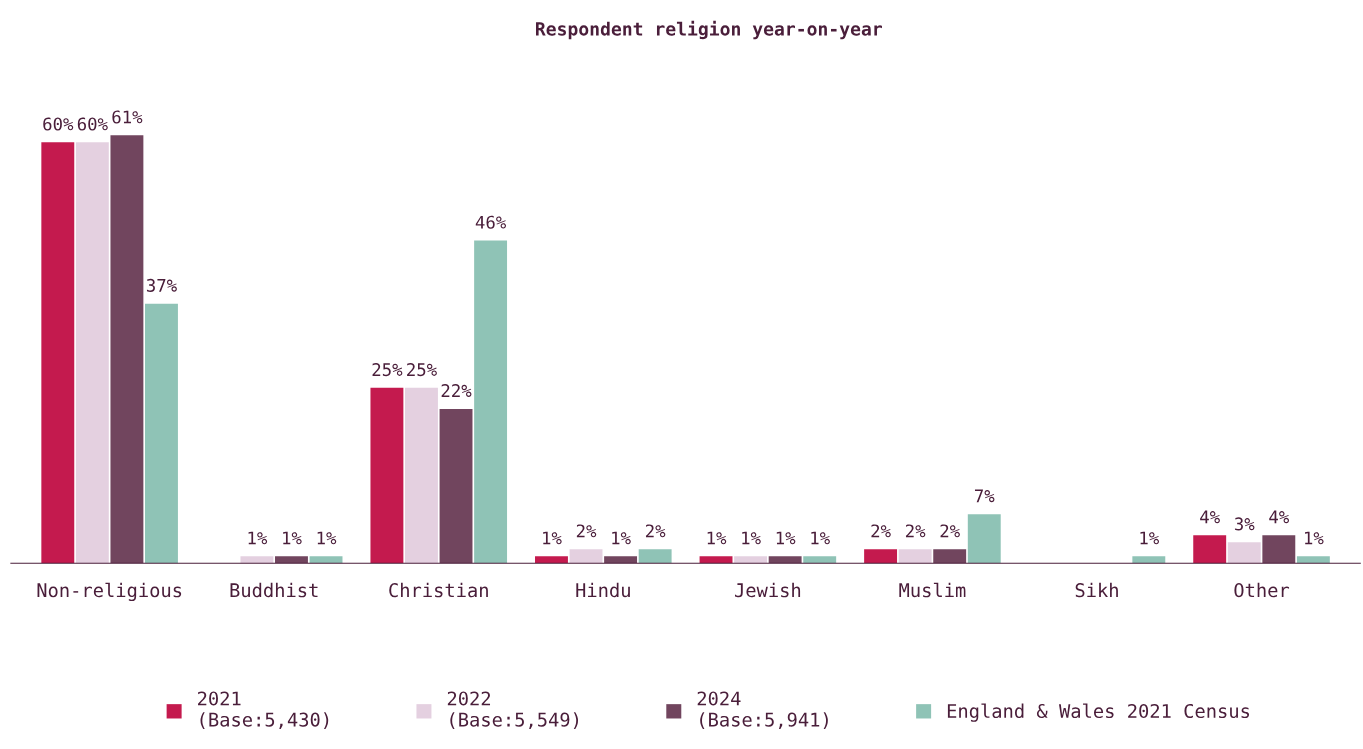 The height and width of the screenshot is (749, 1363). Describe the element at coordinates (1244, 524) in the screenshot. I see `data-label: 3%` at that location.